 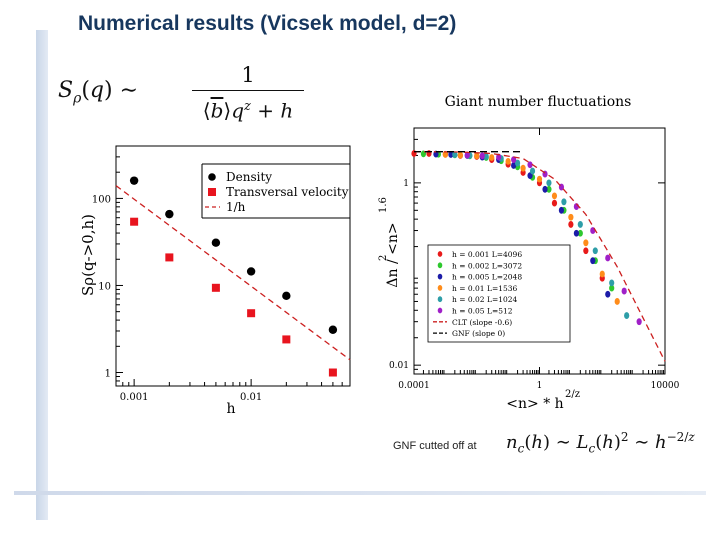 I want to click on structure-factor-equation: Sρ(q) ∼ 1 ⟨b⟩qz + h, so click(x=181, y=92).